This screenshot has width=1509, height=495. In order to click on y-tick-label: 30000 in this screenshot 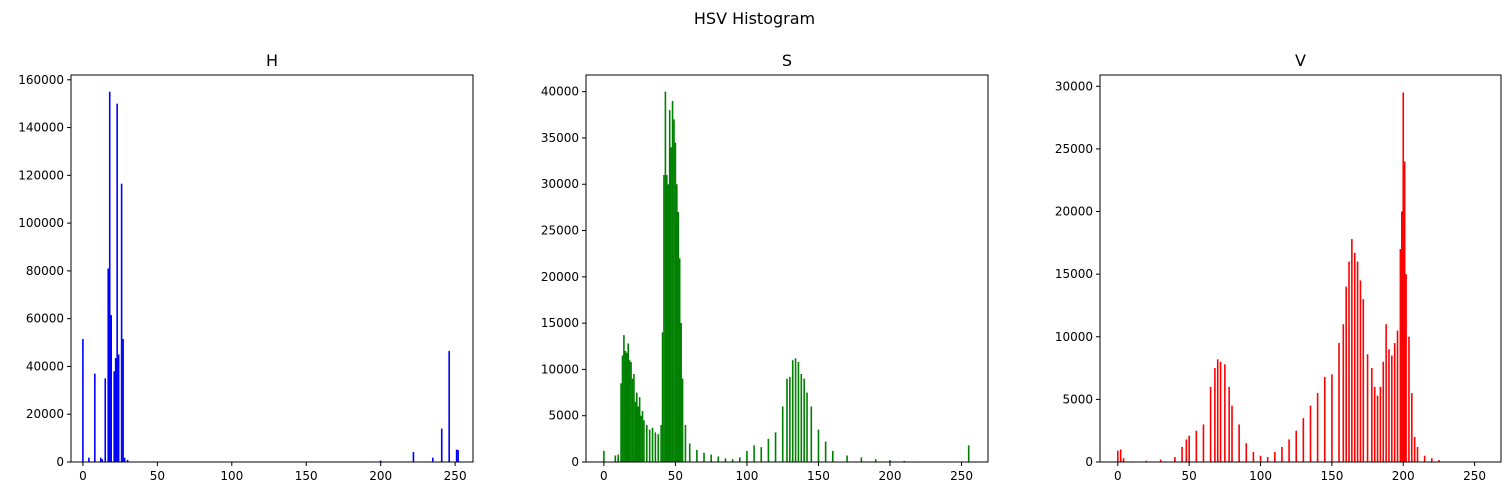, I will do `click(560, 184)`.